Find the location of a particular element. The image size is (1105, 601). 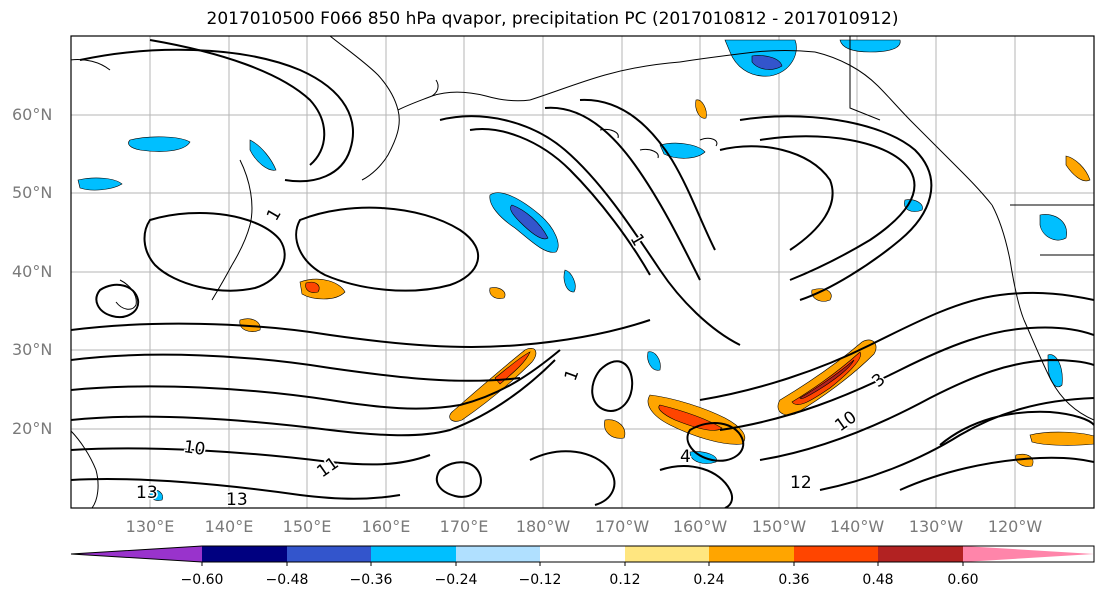

lat-label: 30°N is located at coordinates (32, 349).